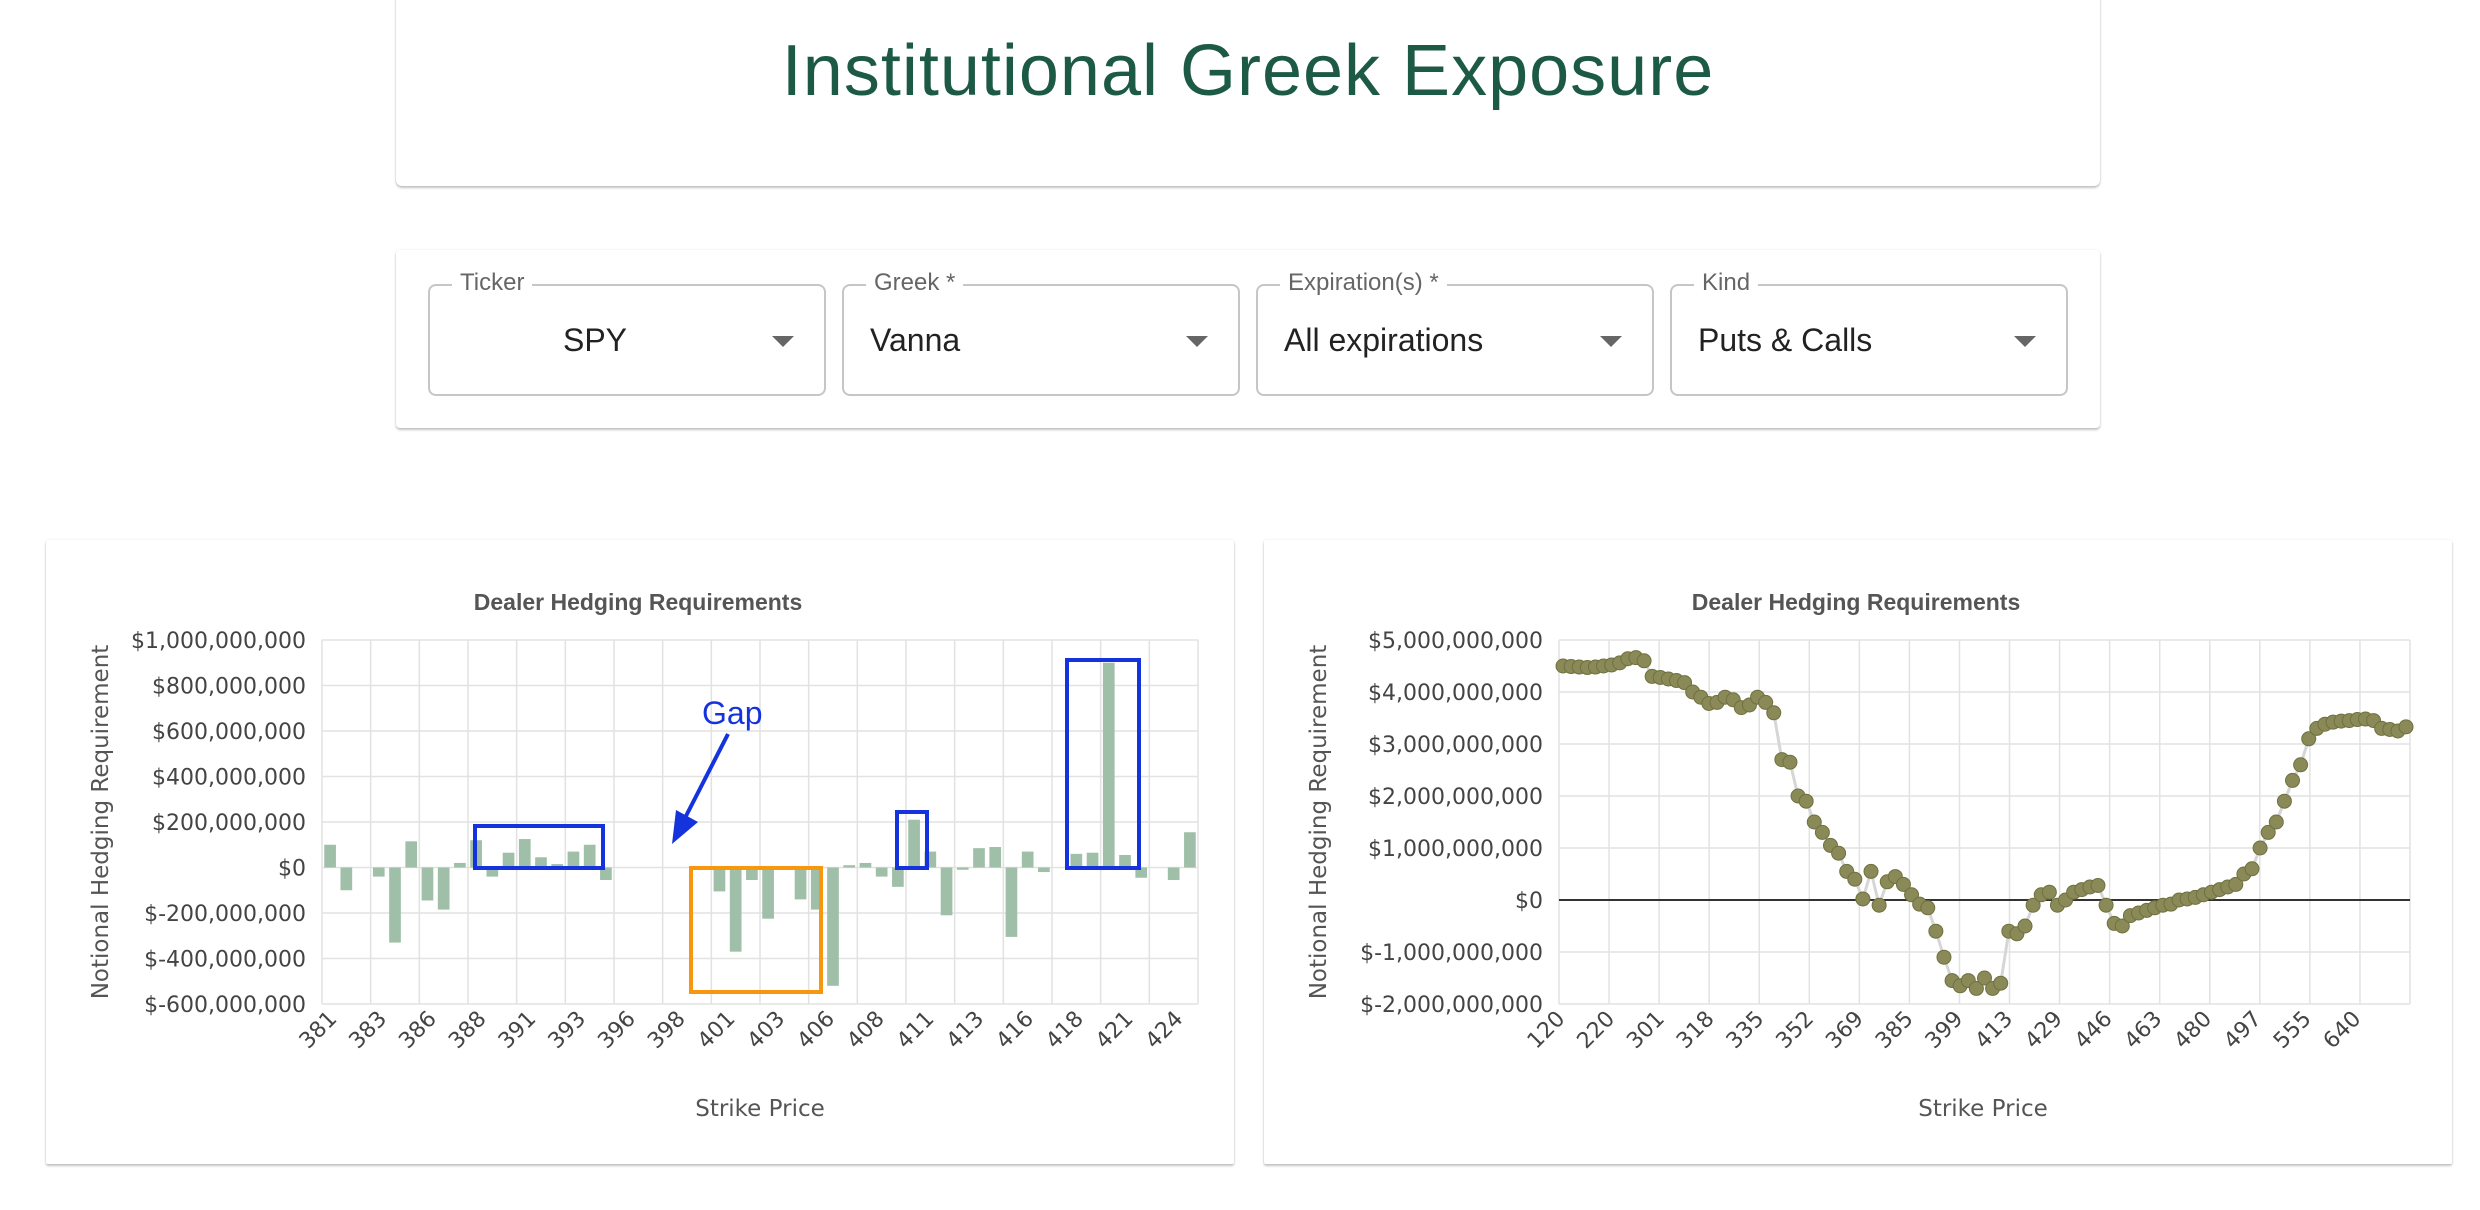  Describe the element at coordinates (1695, 1030) in the screenshot. I see `x-tick-label: 318` at that location.